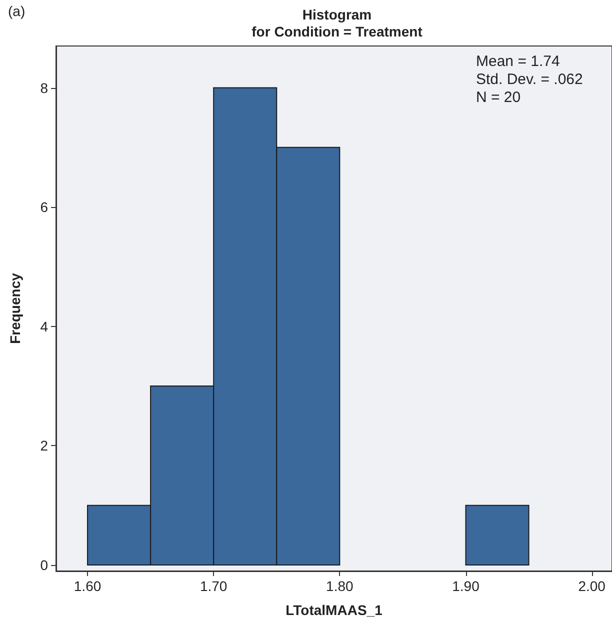 The image size is (612, 622). I want to click on x-axis-title: LTotalMAAS_1, so click(334, 610).